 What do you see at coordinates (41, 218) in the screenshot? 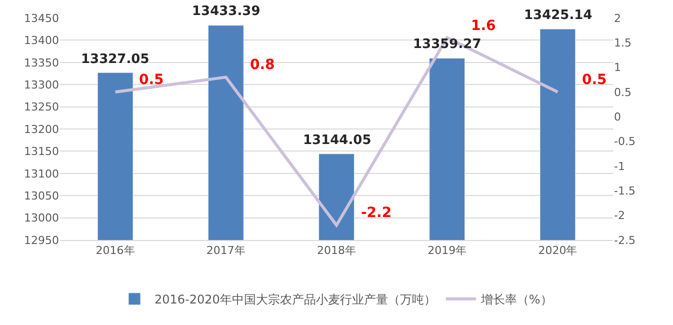
I see `y-tick-label: 13000` at bounding box center [41, 218].